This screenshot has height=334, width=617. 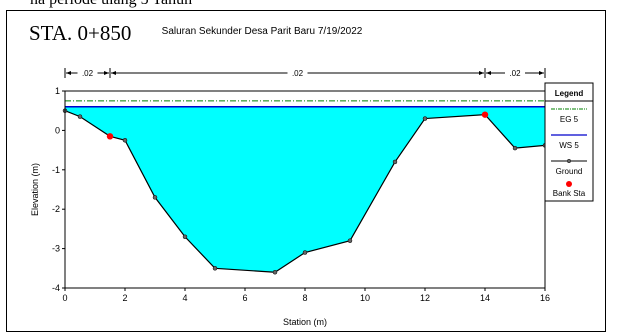 I want to click on y-tick-label: -1, so click(x=56, y=170).